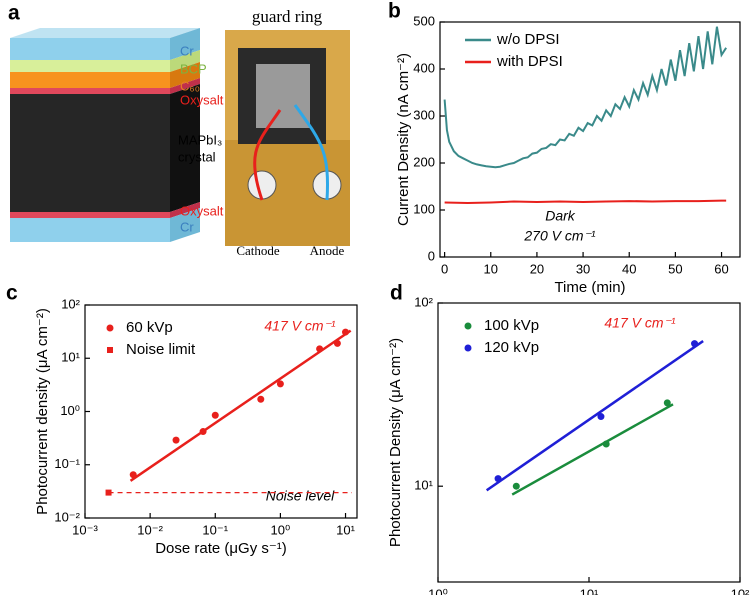  I want to click on y-tick-label: 0, so click(431, 255).